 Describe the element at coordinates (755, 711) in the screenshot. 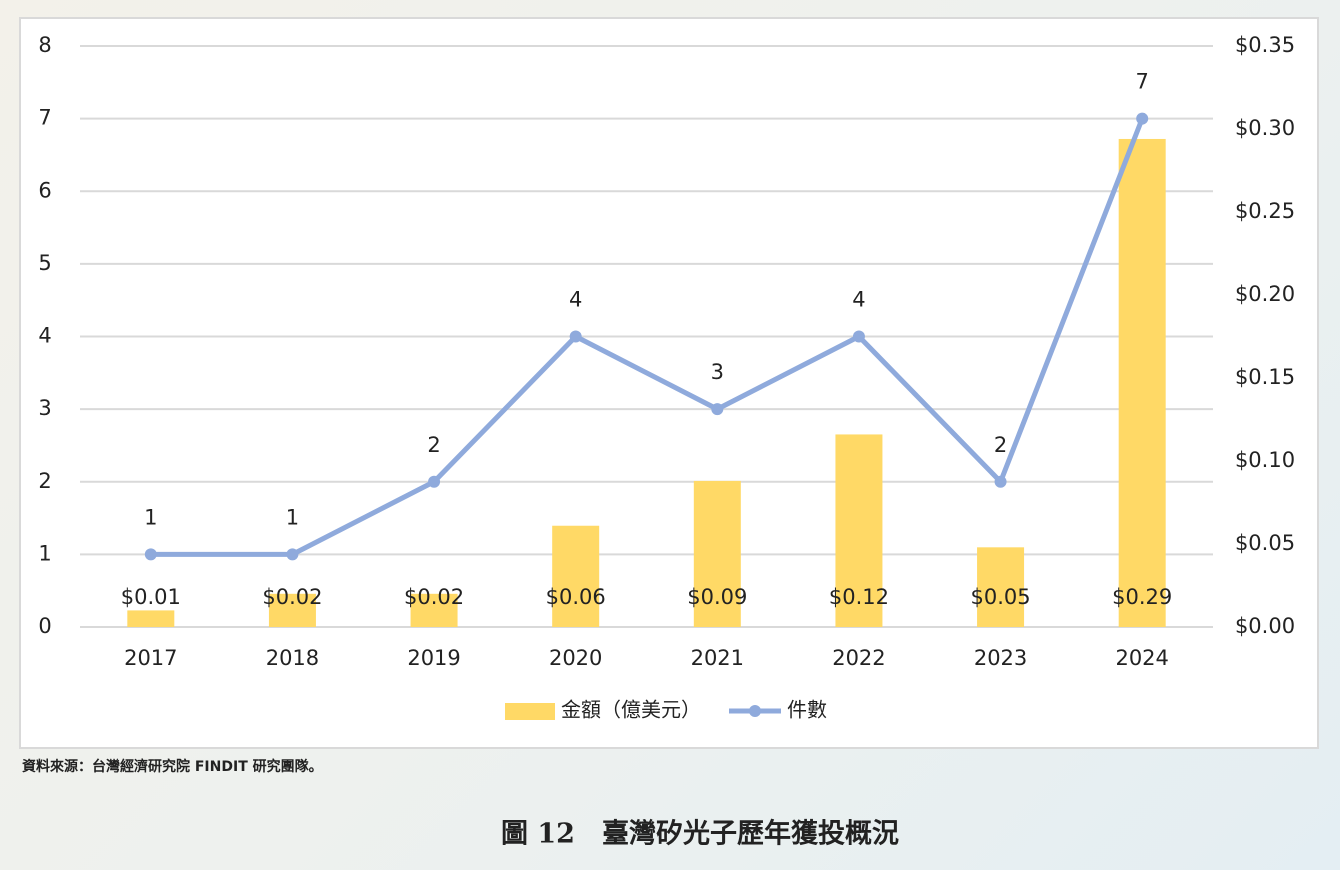

I see `legend-swatch-marker` at that location.